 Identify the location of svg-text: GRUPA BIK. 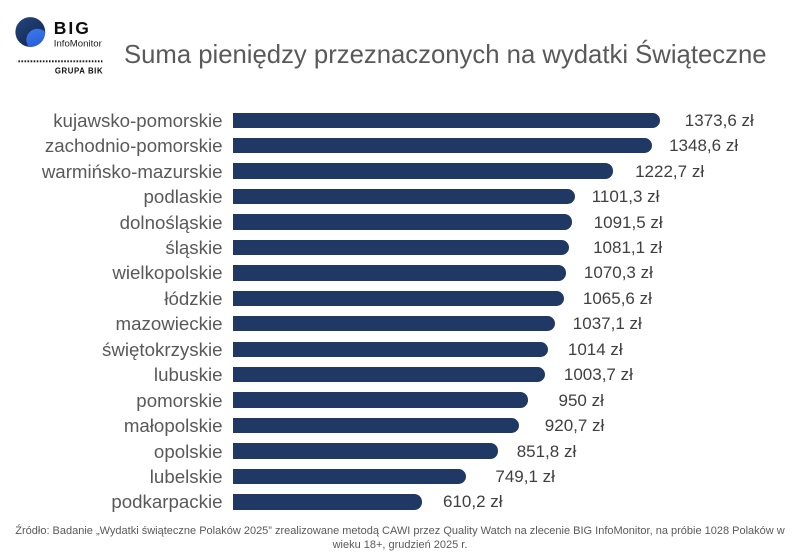
(79, 70).